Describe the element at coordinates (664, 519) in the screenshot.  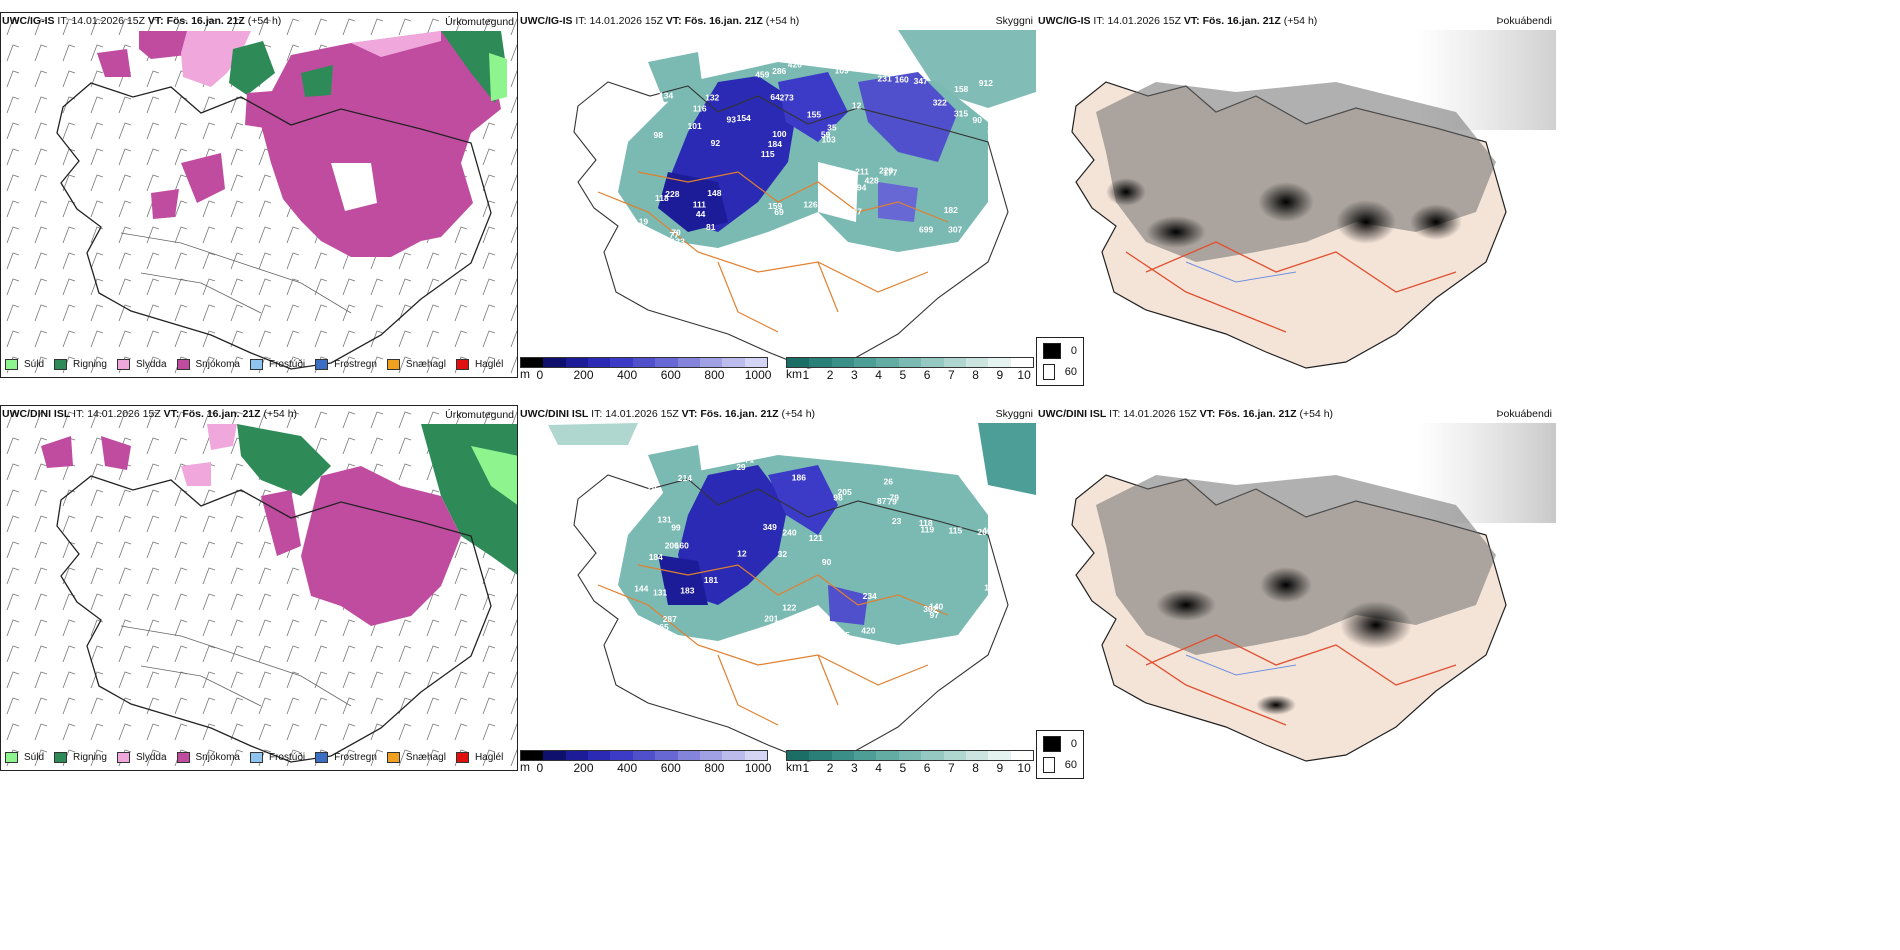
I see `cloud-height-label: 131` at that location.